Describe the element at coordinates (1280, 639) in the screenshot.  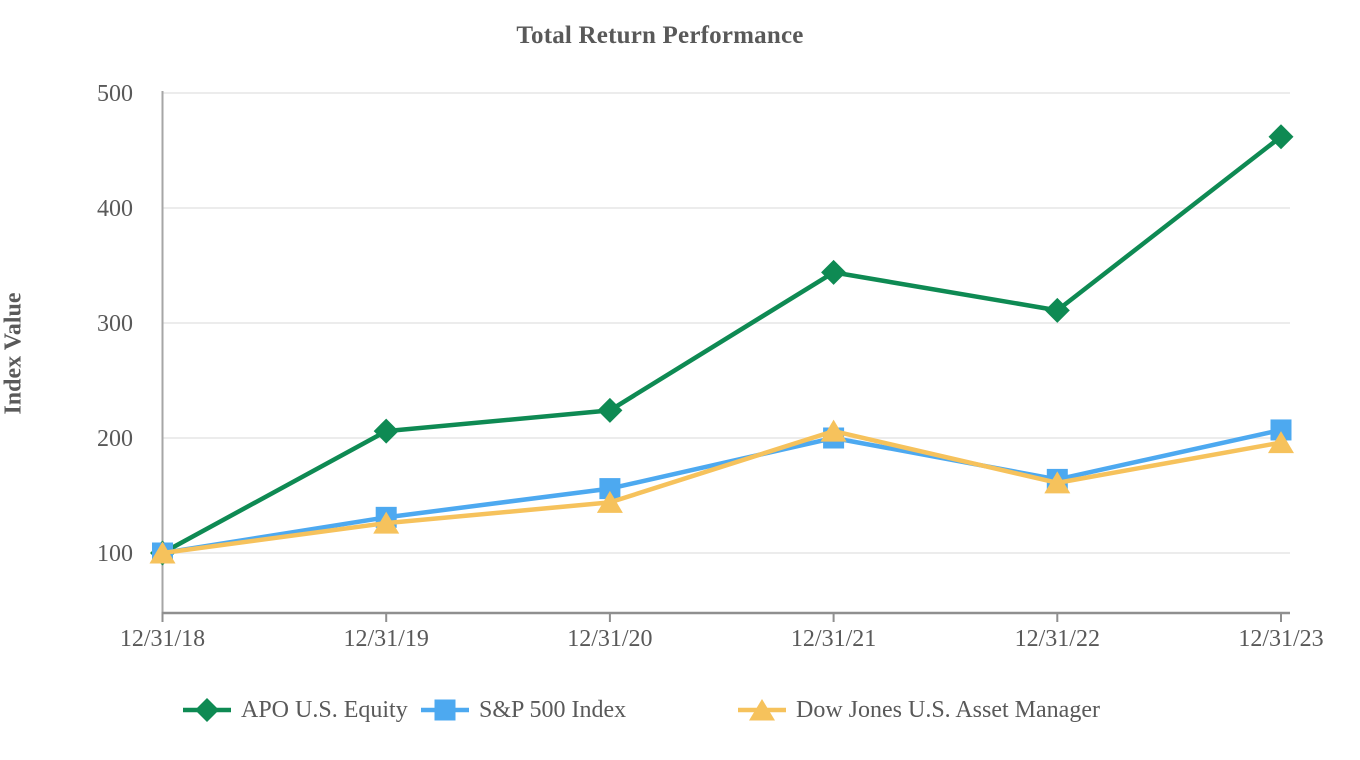
I see `x-tick-label: 12/31/23` at that location.